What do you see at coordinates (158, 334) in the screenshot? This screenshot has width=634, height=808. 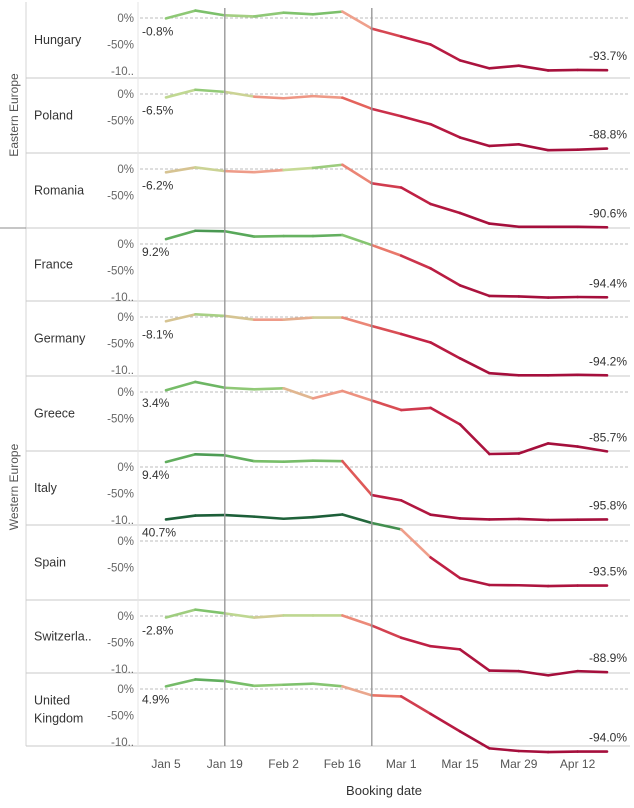 I see `start-value-label: -8.1%` at bounding box center [158, 334].